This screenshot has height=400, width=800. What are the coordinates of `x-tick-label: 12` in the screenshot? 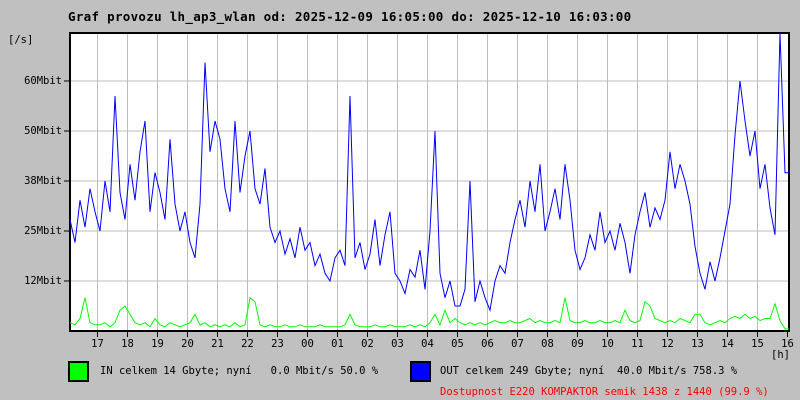 It's located at (667, 344).